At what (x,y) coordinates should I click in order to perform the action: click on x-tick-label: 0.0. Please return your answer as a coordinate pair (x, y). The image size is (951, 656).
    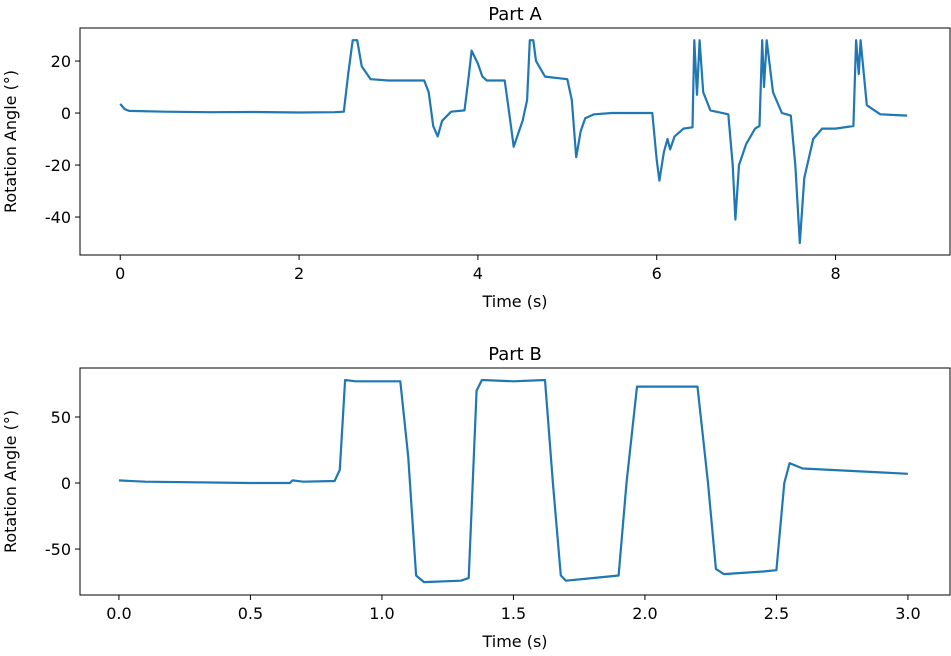
    Looking at the image, I should click on (118, 613).